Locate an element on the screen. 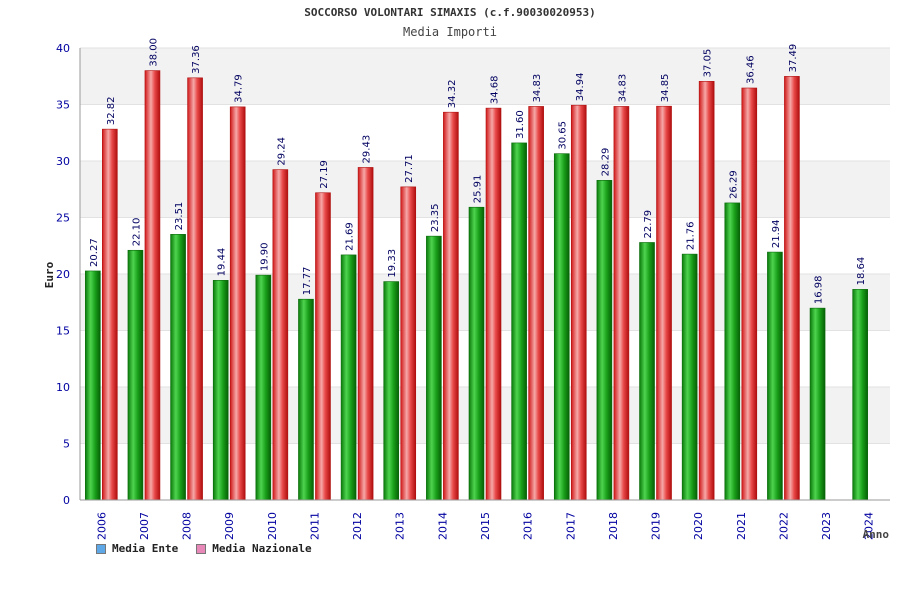 The height and width of the screenshot is (600, 900). bar-value-label: 34.32 is located at coordinates (452, 94).